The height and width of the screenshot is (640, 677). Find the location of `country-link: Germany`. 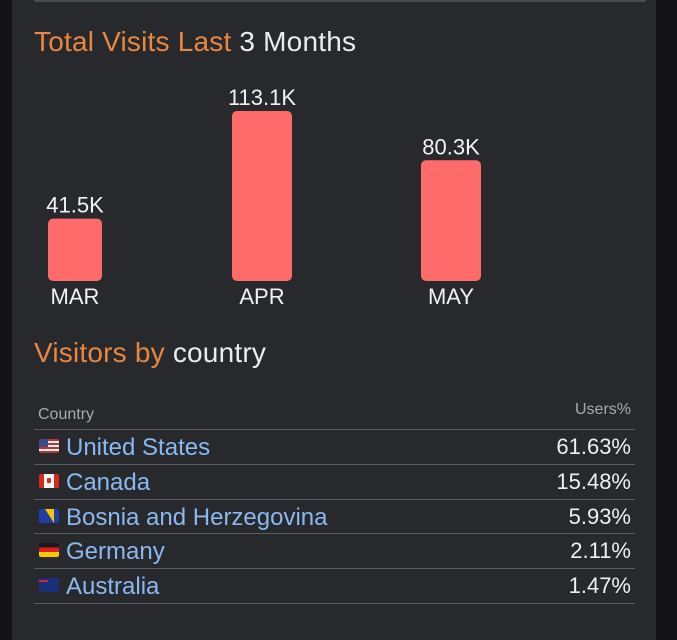

country-link: Germany is located at coordinates (115, 552).